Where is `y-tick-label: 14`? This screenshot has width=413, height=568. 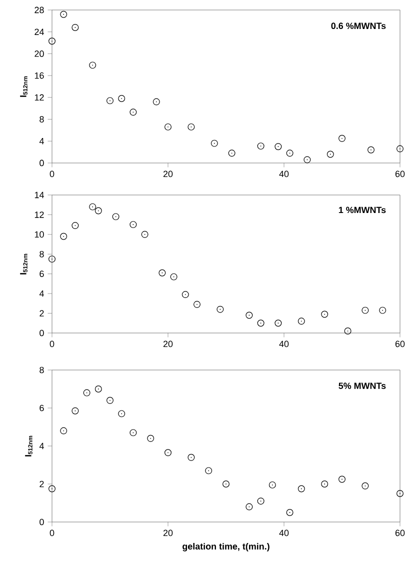
y-tick-label: 14 is located at coordinates (39, 195).